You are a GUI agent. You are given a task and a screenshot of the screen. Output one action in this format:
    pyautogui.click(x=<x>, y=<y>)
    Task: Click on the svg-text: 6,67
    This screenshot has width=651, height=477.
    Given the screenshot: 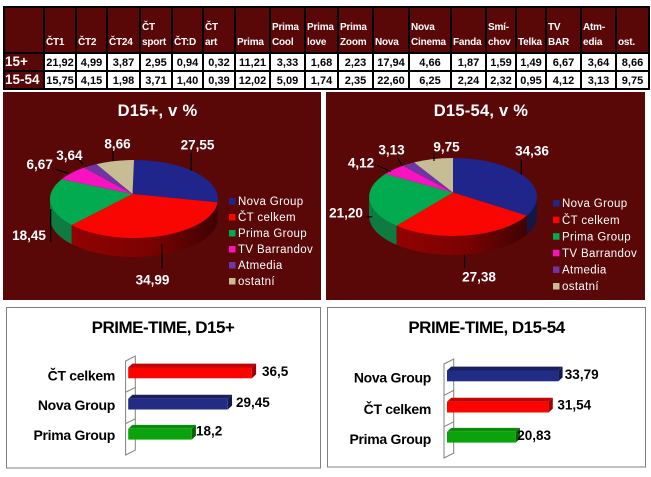 What is the action you would take?
    pyautogui.click(x=40, y=164)
    